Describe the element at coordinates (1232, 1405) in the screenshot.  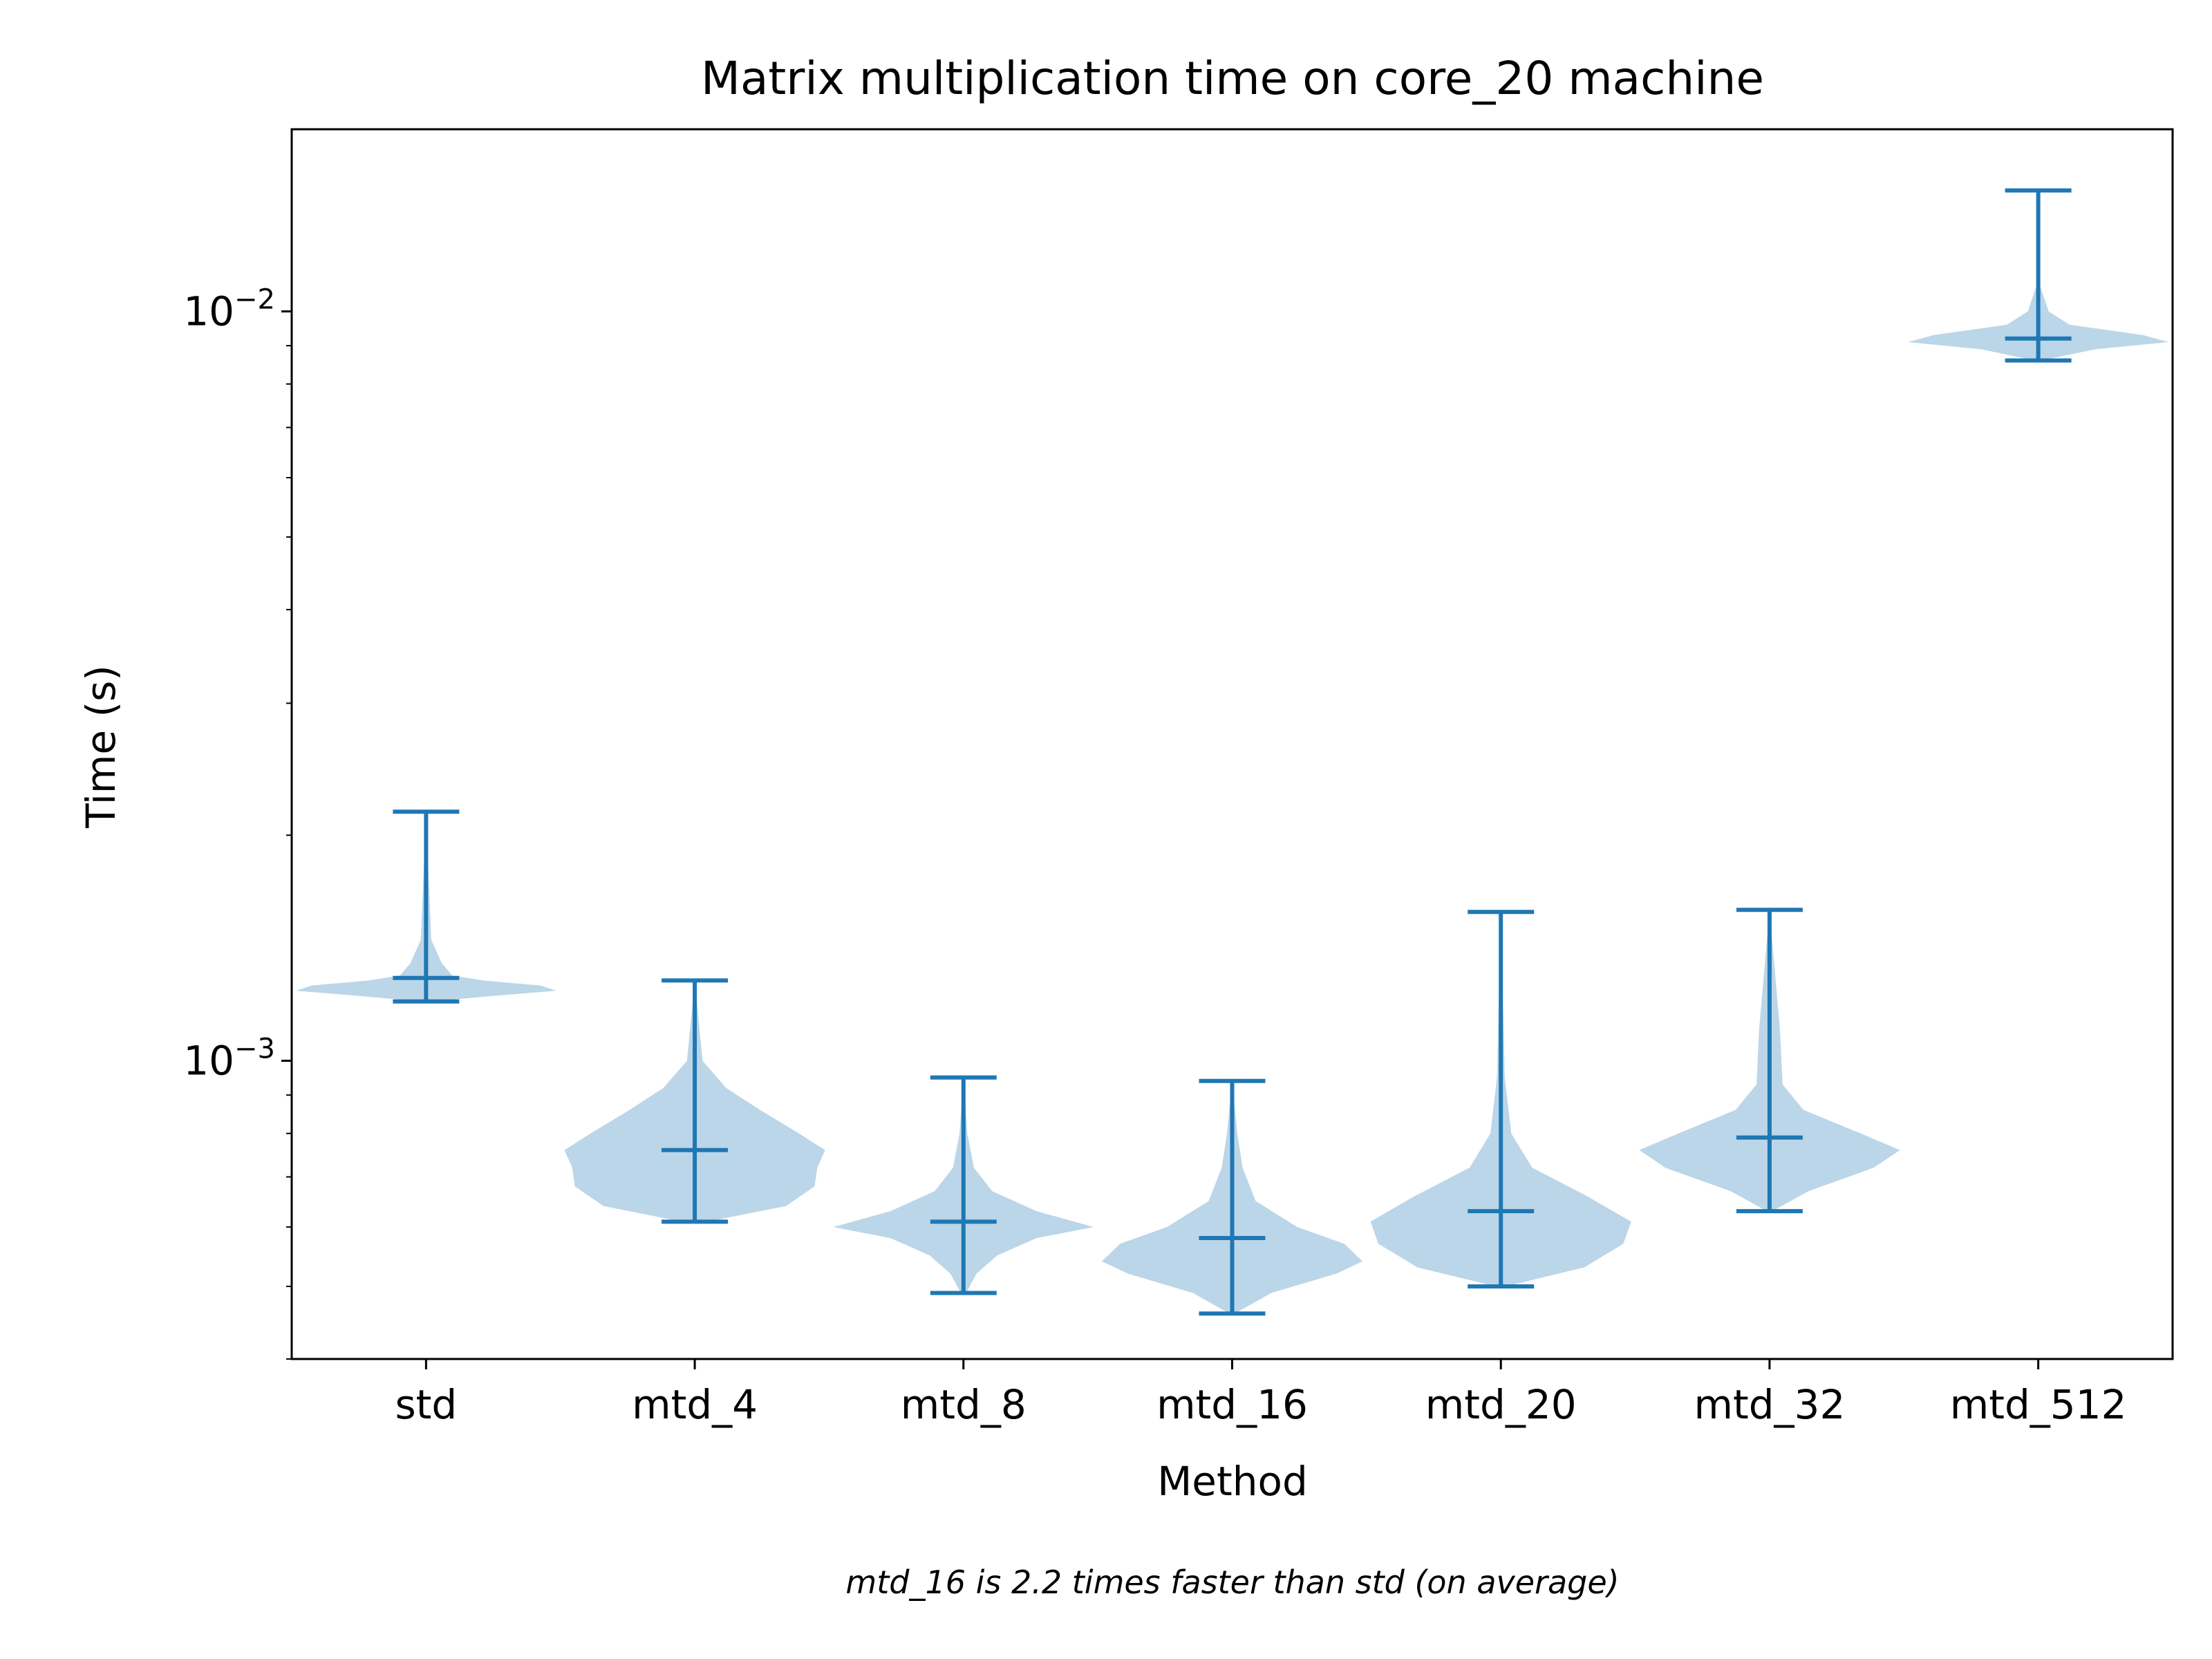
I see `x-tick-label: mtd_16` at that location.